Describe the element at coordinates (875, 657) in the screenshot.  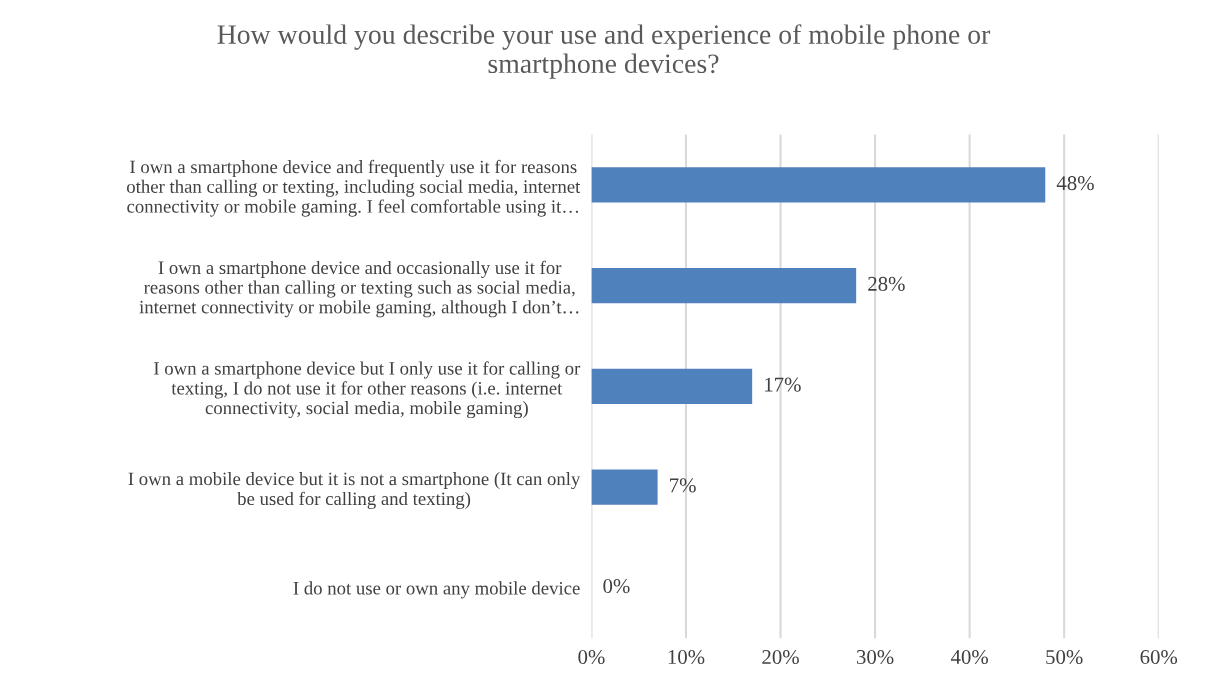
I see `x-tick-label: 30%` at that location.